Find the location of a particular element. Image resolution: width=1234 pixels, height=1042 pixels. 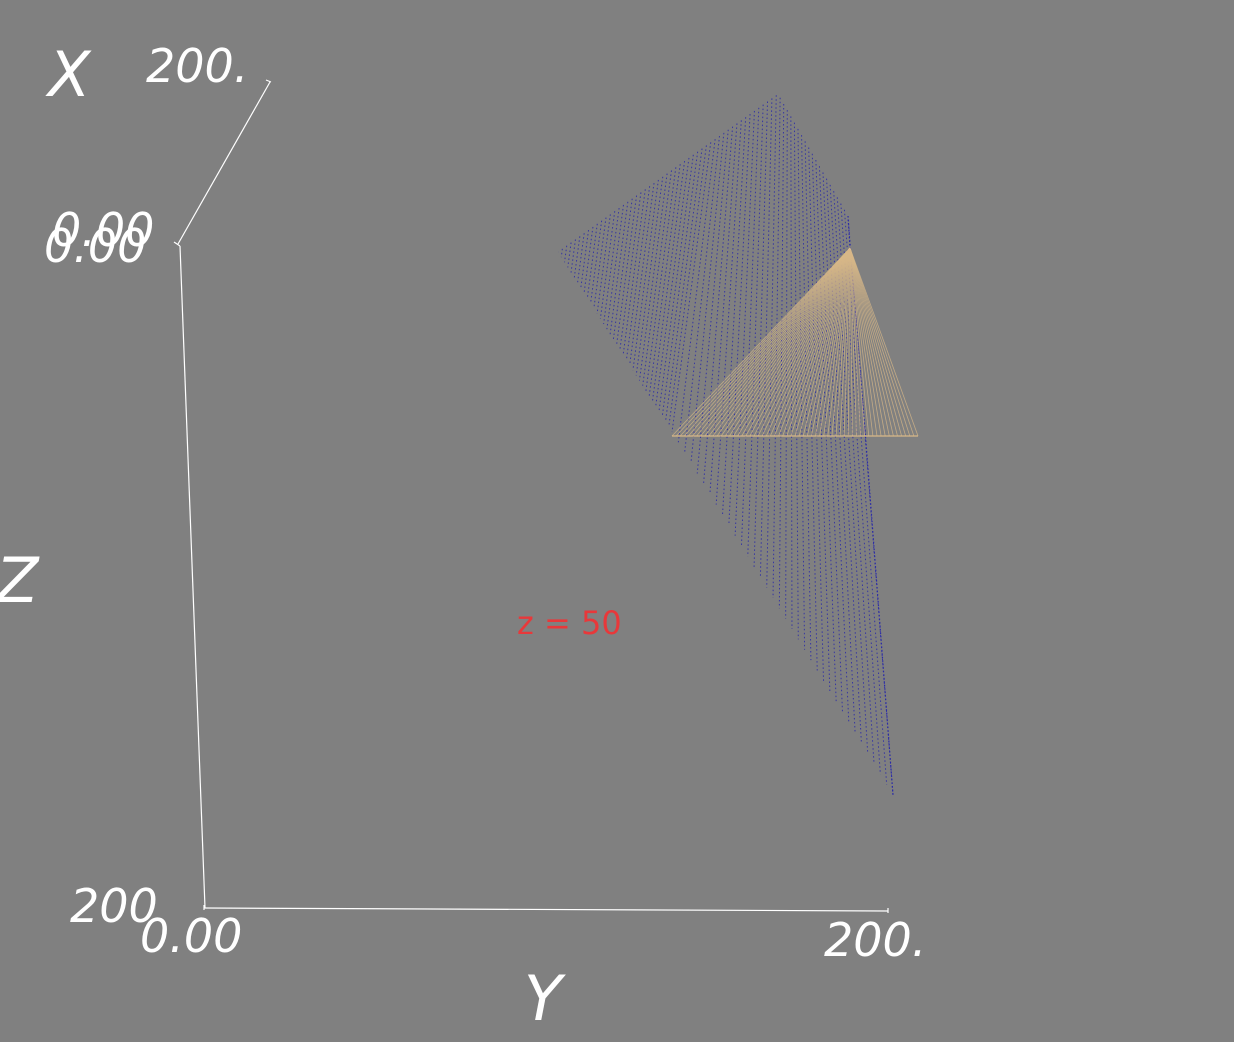

plane-annotation: z = 50 is located at coordinates (569, 623).